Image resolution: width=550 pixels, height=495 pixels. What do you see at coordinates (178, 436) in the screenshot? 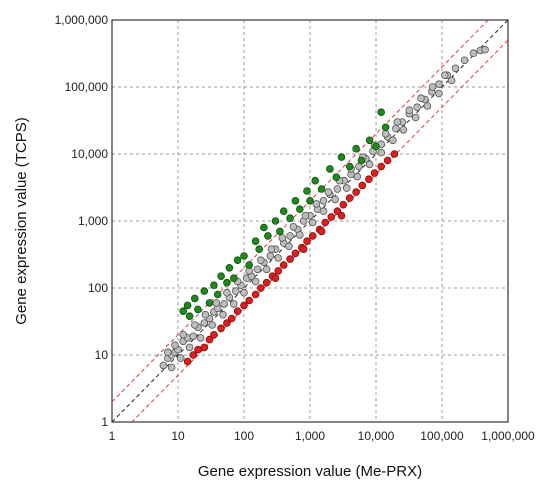
I see `x-tick-label: 10` at bounding box center [178, 436].